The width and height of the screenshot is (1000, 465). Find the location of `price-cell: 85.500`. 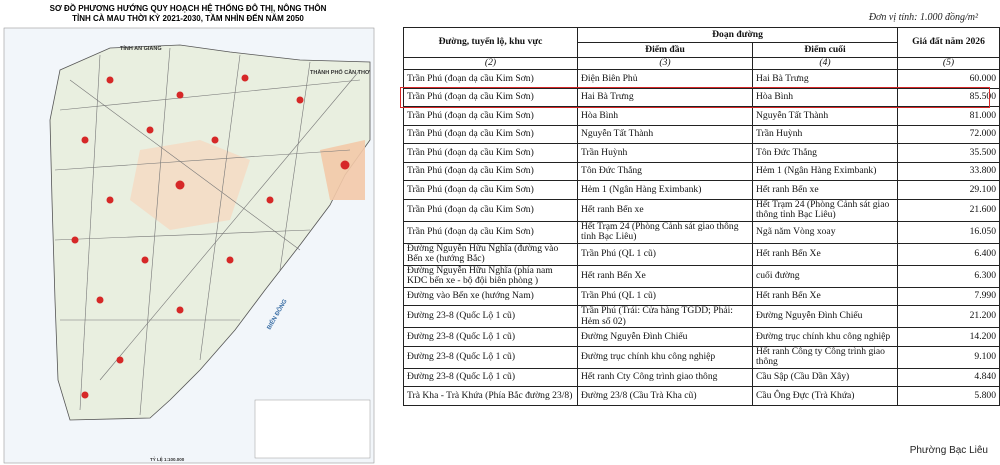

price-cell: 85.500 is located at coordinates (948, 97).